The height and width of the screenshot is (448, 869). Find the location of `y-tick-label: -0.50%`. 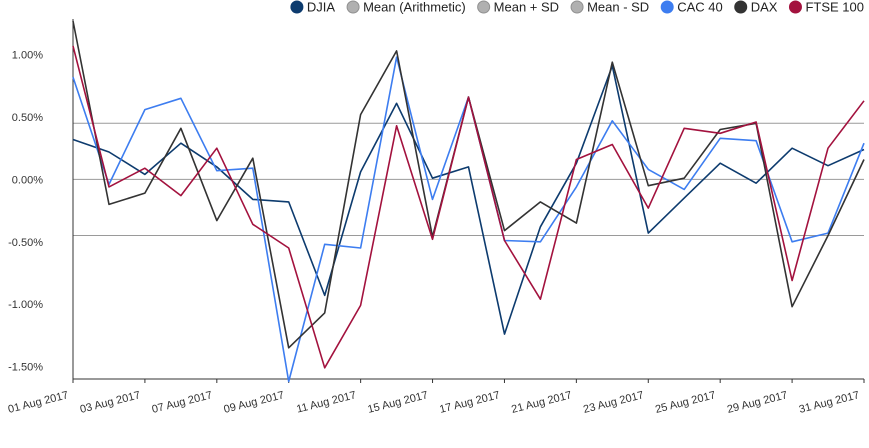

y-tick-label: -0.50% is located at coordinates (25, 243).